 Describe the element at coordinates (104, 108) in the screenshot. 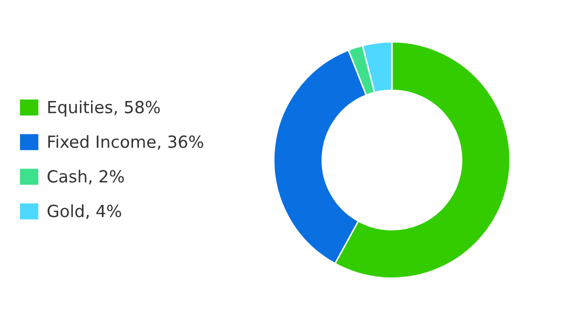

I see `legend-label: Equities, 58%` at that location.